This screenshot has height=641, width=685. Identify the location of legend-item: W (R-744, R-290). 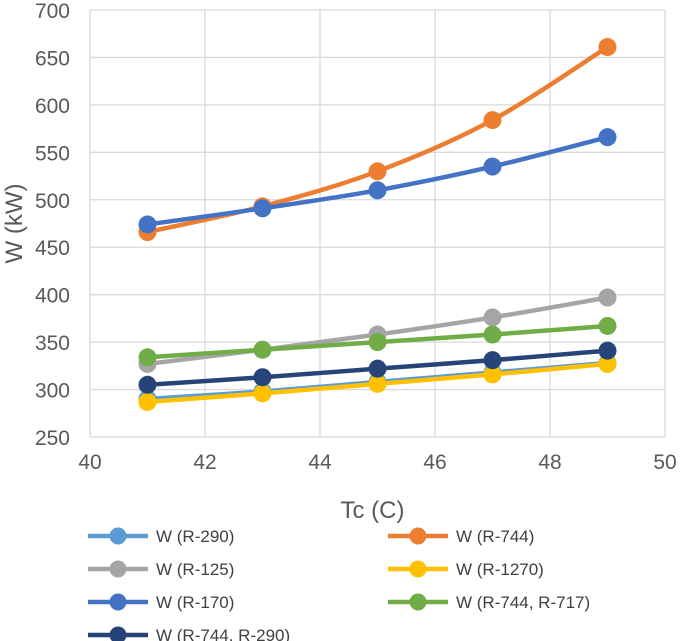
(189, 633).